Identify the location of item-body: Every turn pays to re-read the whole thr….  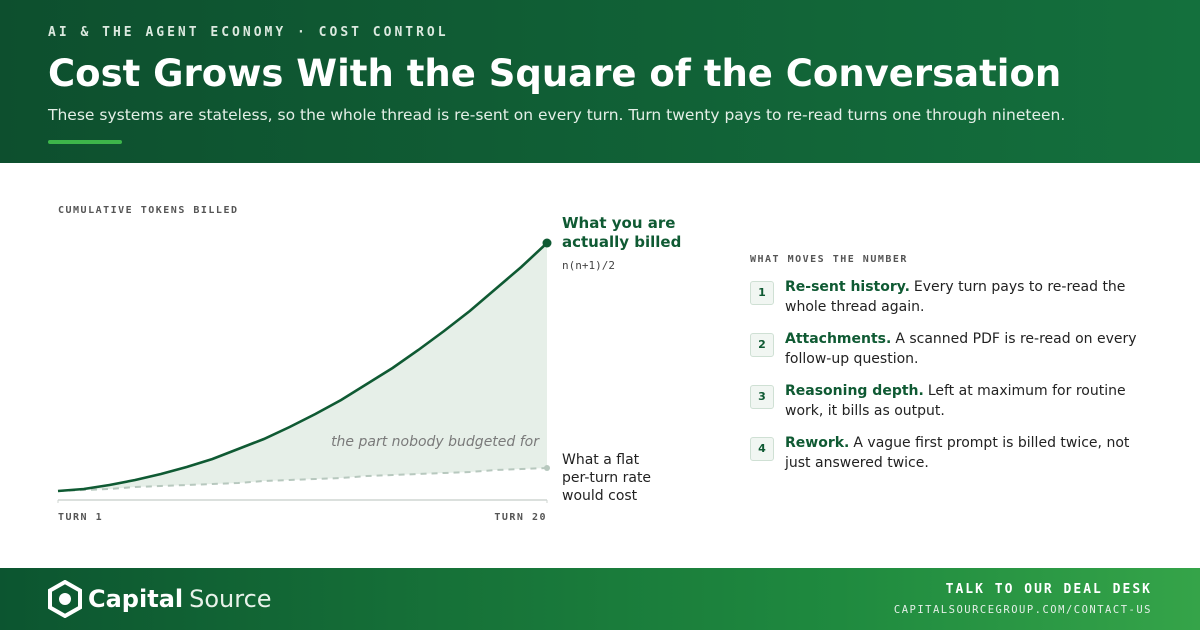
(955, 297).